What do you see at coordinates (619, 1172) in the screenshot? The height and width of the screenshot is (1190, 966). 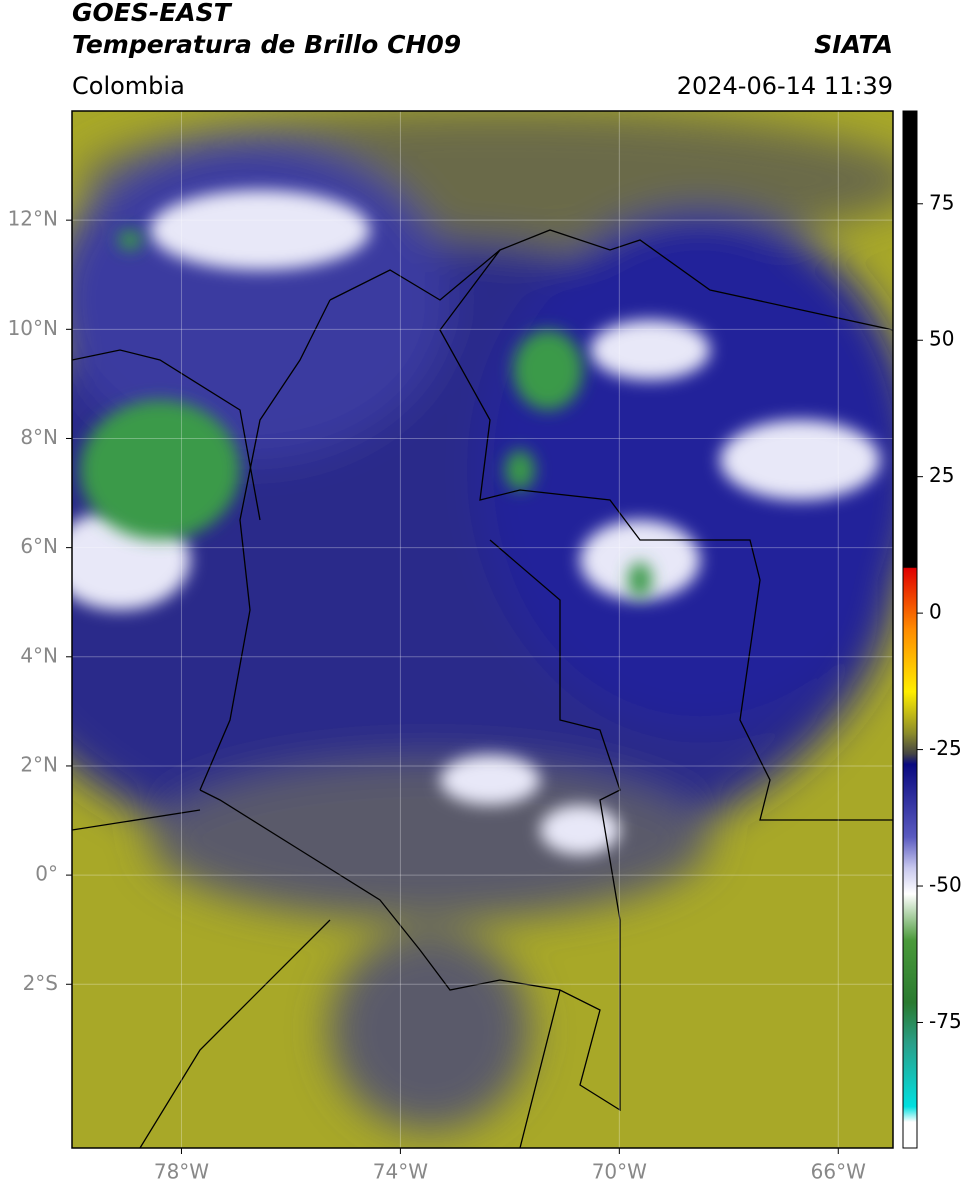 I see `x-tick-label: 70°W` at bounding box center [619, 1172].